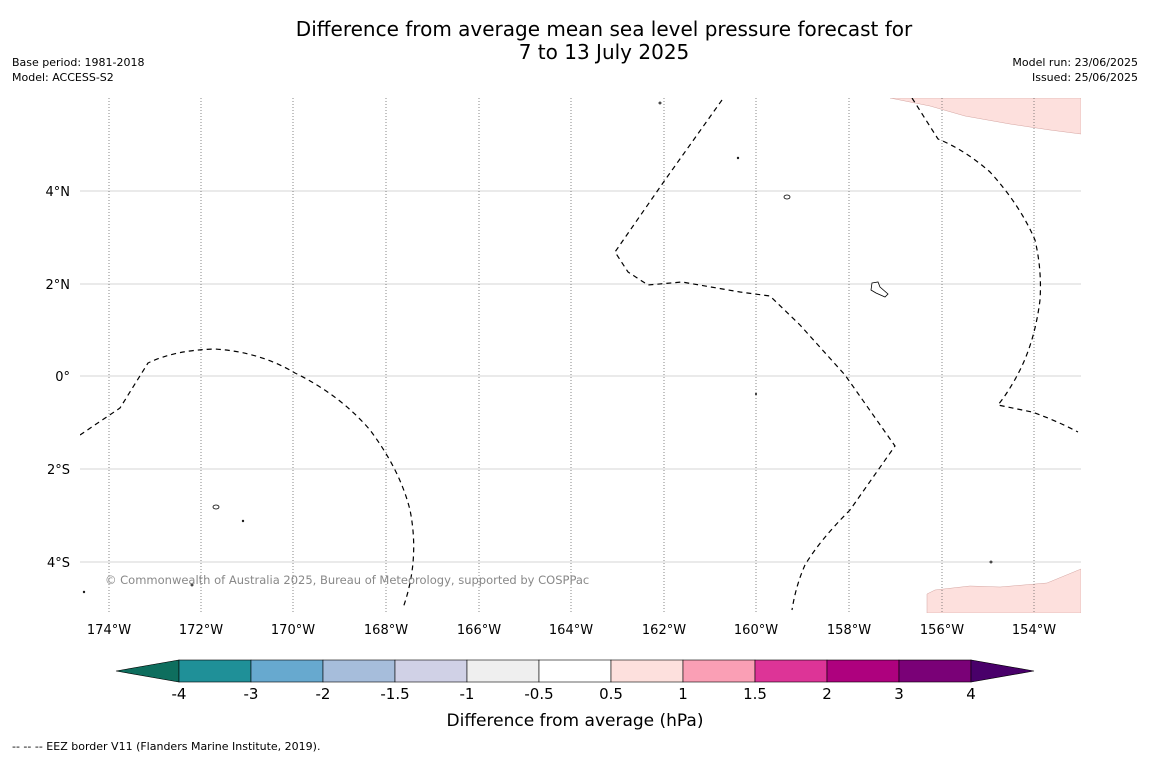  I want to click on island-i, so click(84, 592).